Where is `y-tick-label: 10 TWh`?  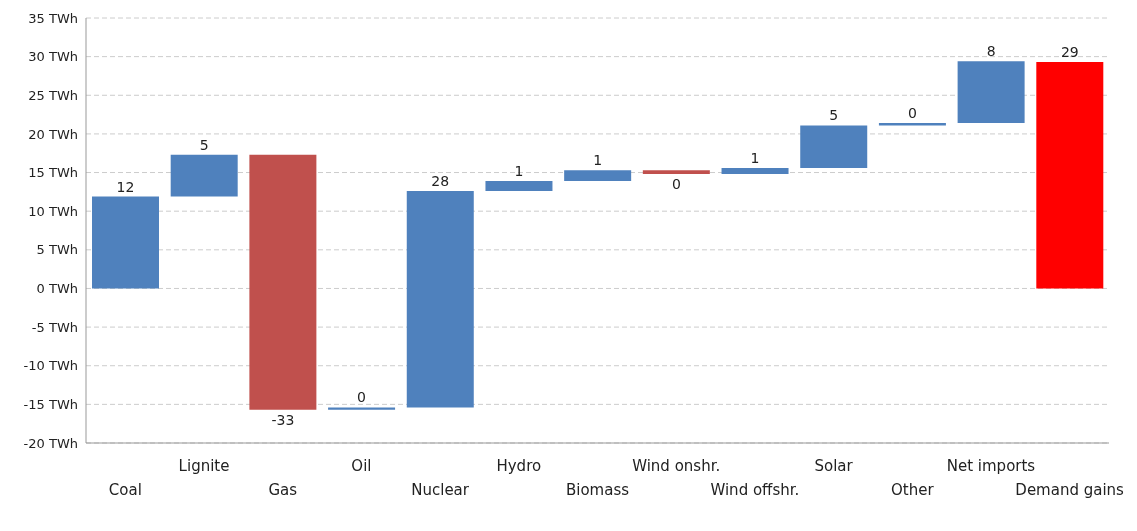 y-tick-label: 10 TWh is located at coordinates (53, 211).